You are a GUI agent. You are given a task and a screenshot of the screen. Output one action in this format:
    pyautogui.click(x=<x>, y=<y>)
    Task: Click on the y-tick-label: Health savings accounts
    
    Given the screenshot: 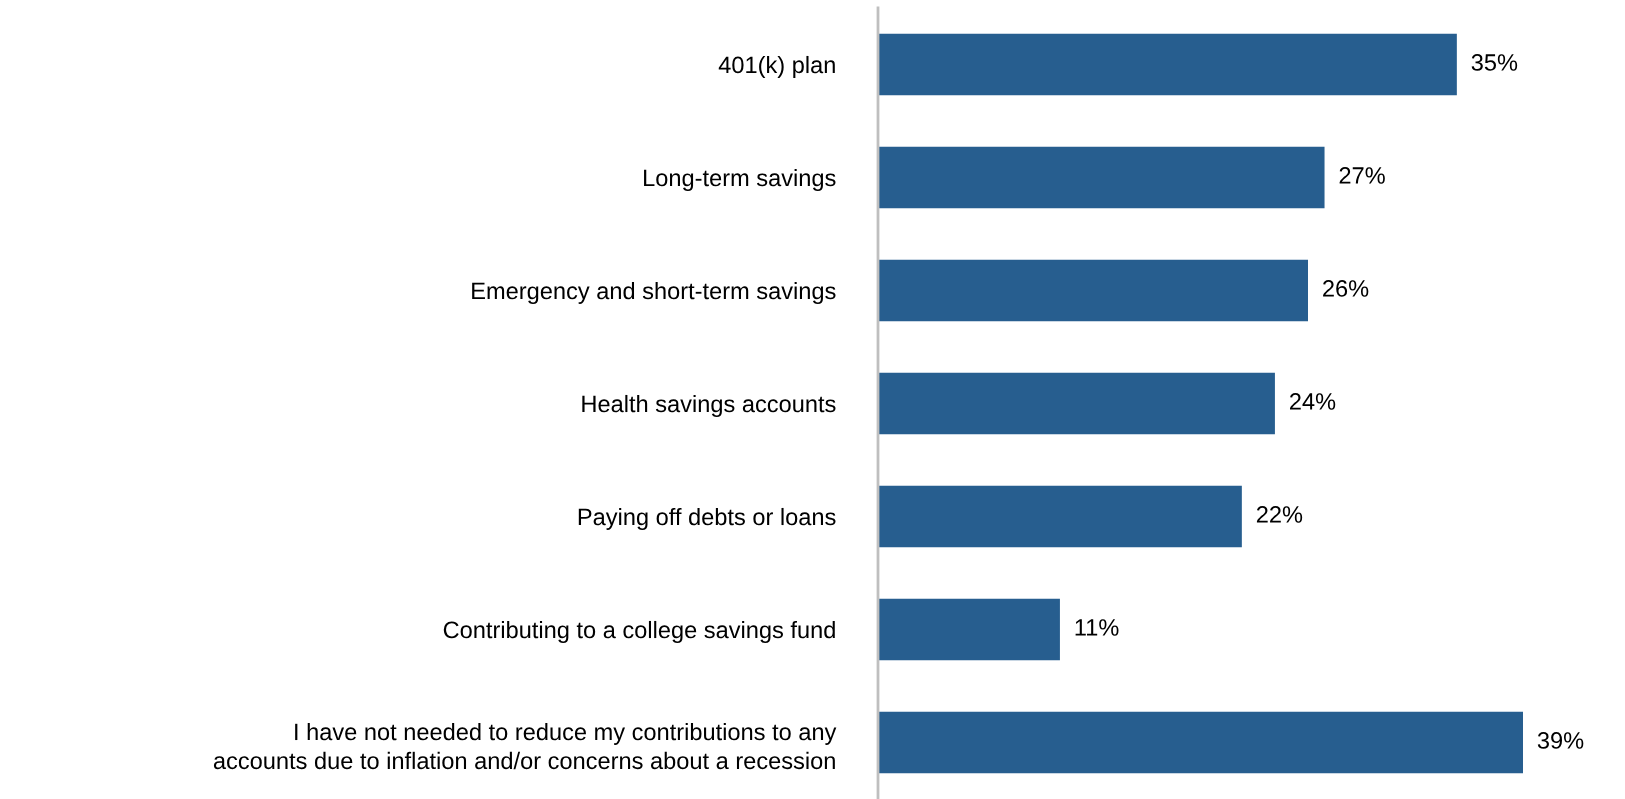 What is the action you would take?
    pyautogui.click(x=709, y=405)
    